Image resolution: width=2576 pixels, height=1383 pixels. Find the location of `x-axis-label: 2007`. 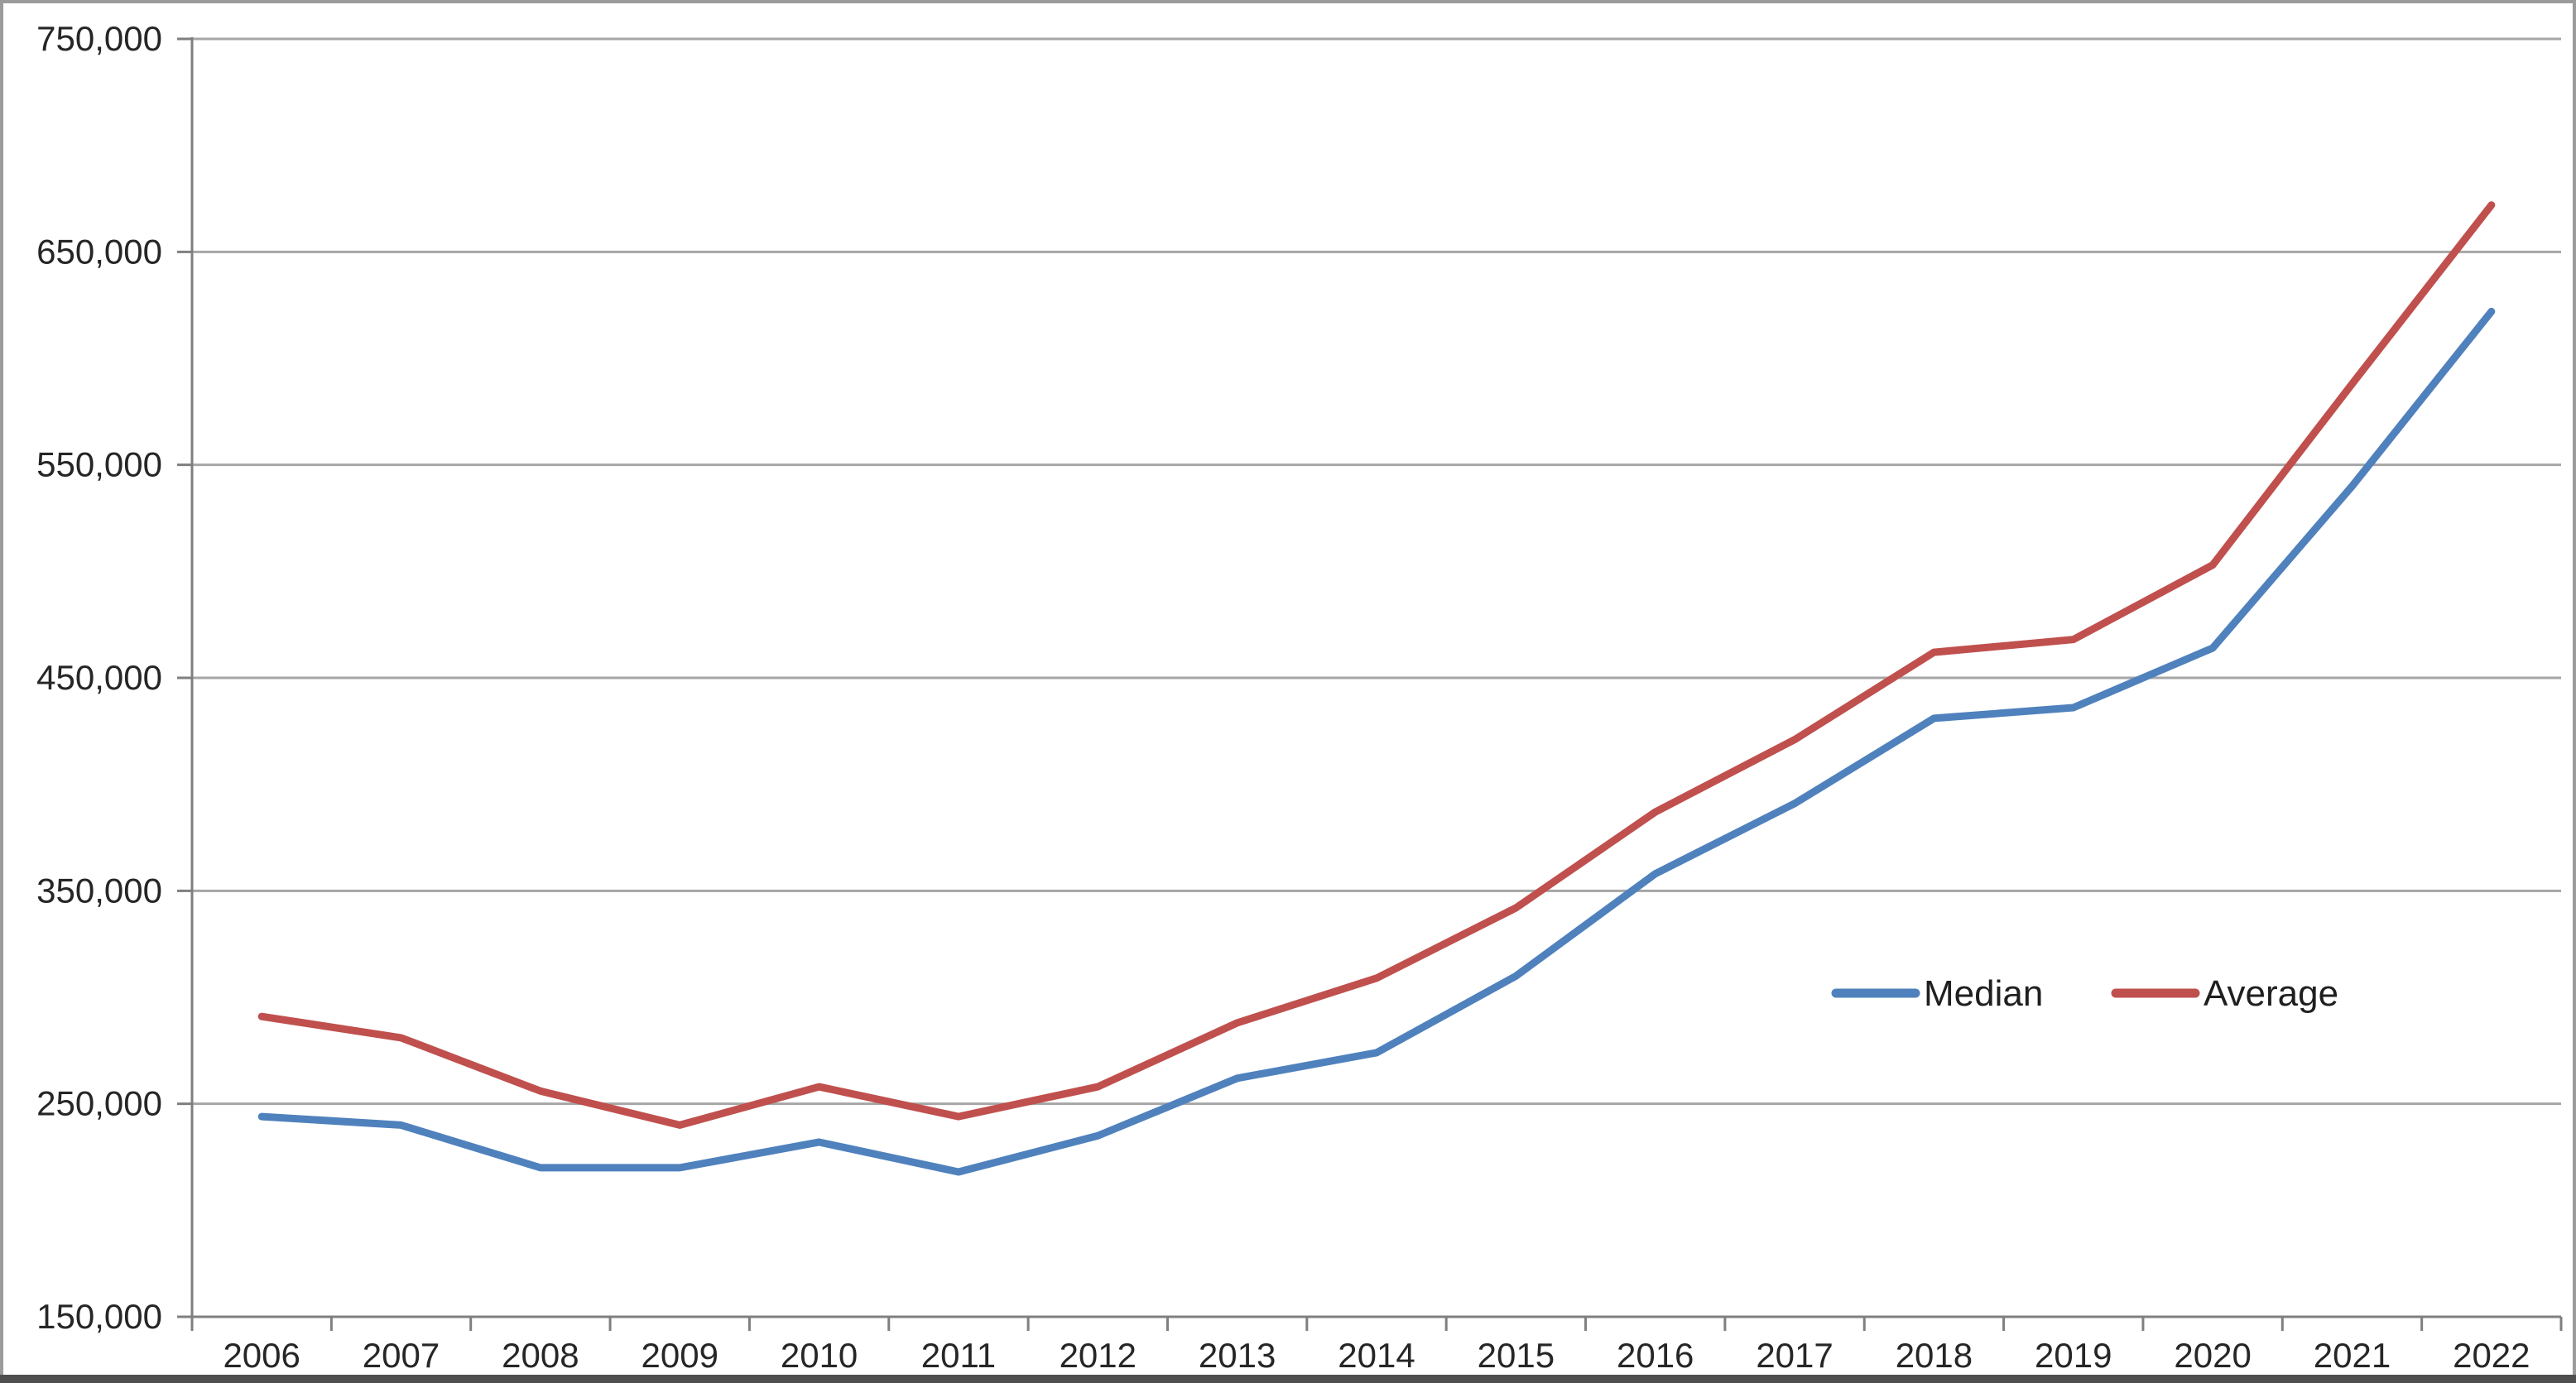

x-axis-label: 2007 is located at coordinates (401, 1356).